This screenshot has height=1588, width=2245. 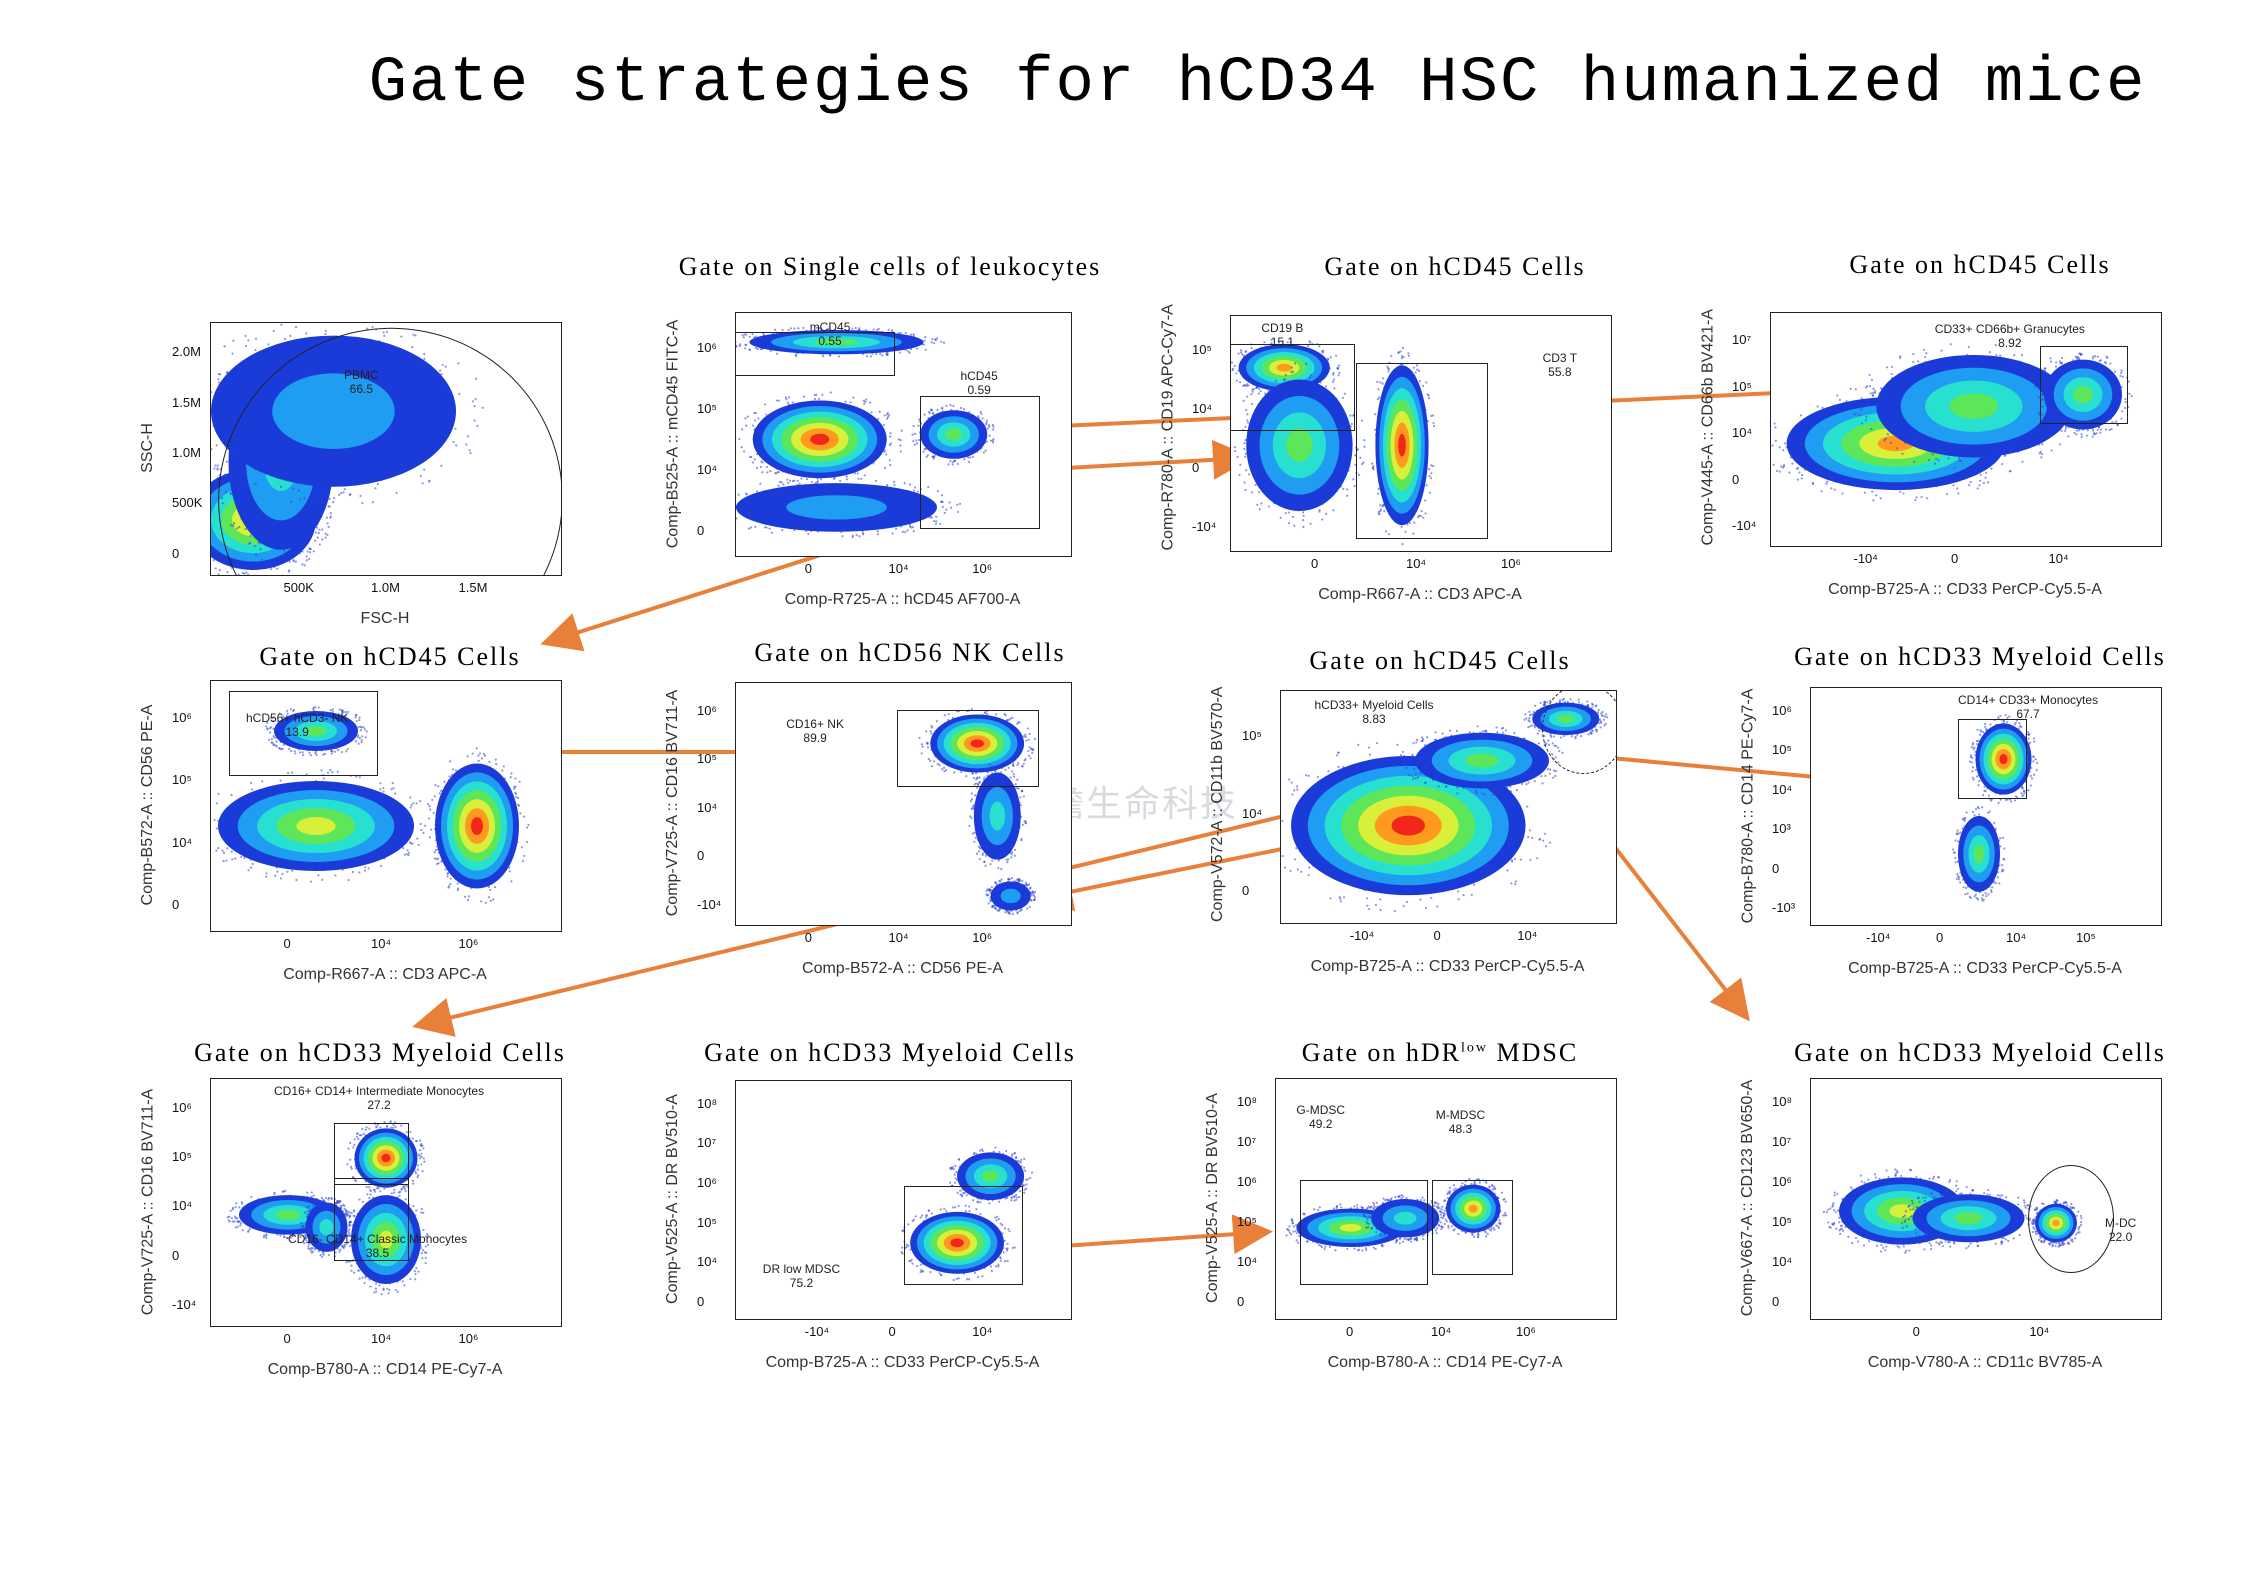 I want to click on x-axis-label: Comp-R667-A :: CD3 APC-A, so click(x=385, y=974).